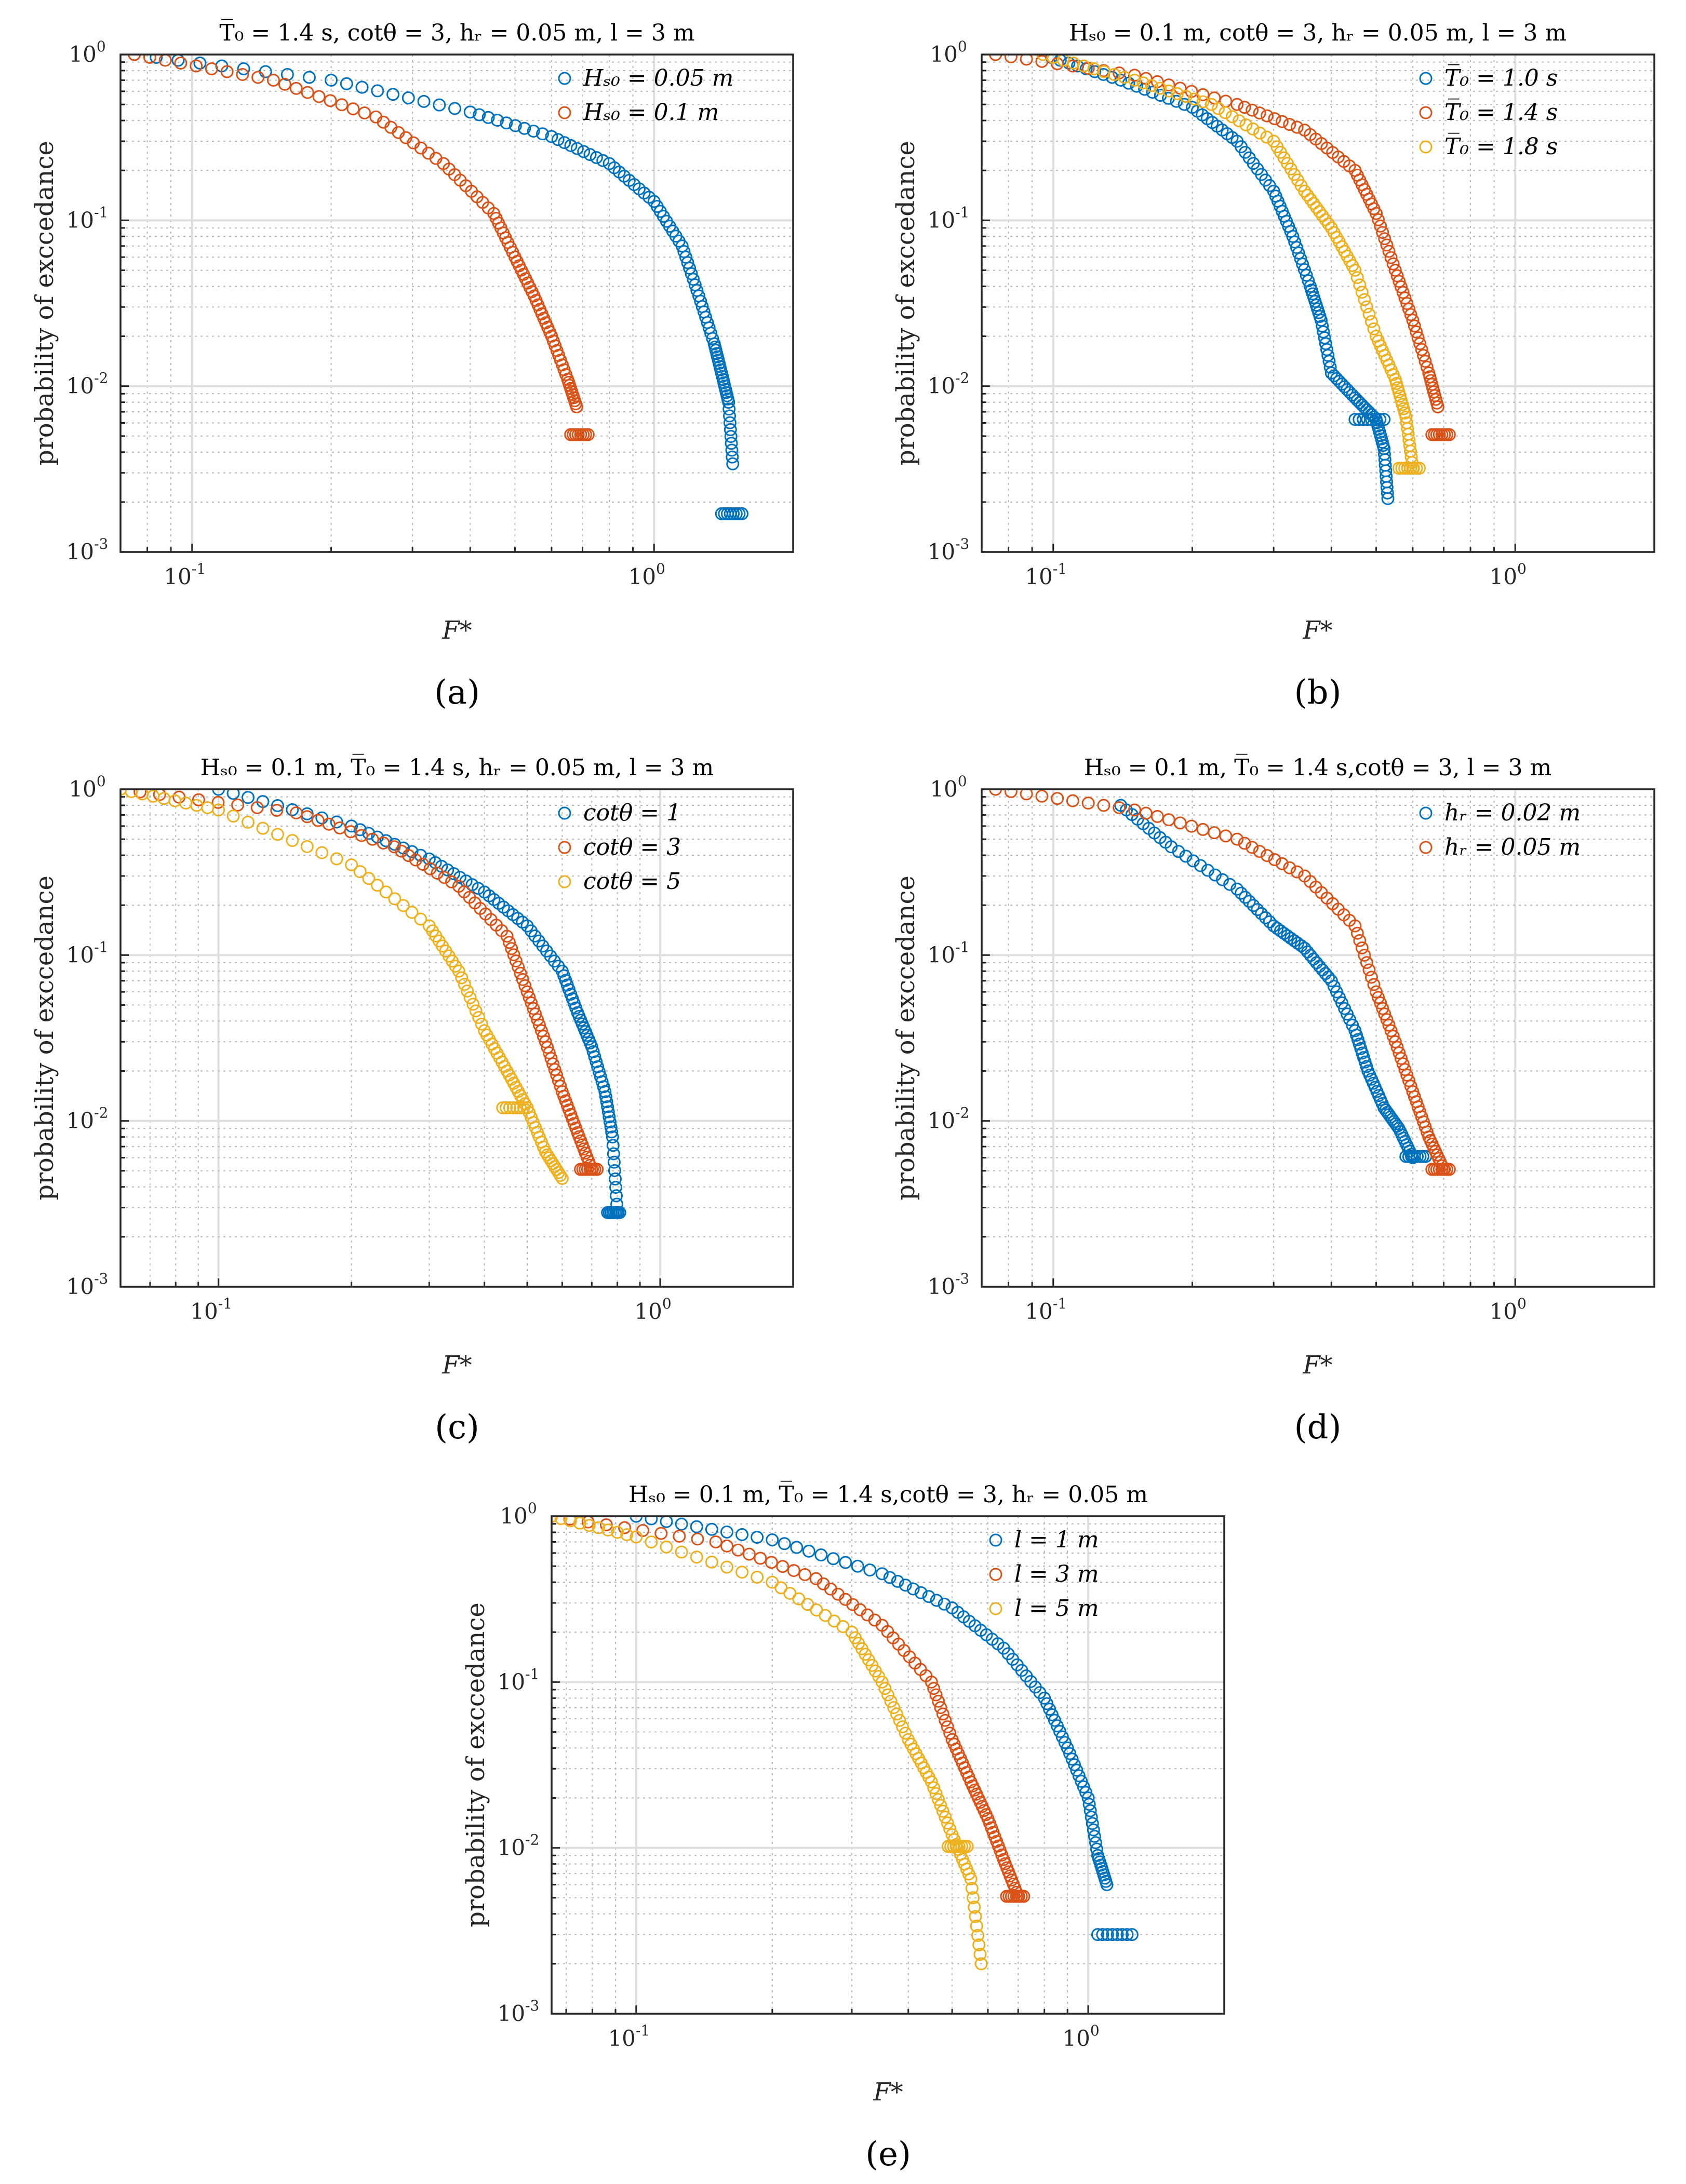 Image resolution: width=1686 pixels, height=2184 pixels. Describe the element at coordinates (1056, 1540) in the screenshot. I see `legend-entry: l = 1 m` at that location.